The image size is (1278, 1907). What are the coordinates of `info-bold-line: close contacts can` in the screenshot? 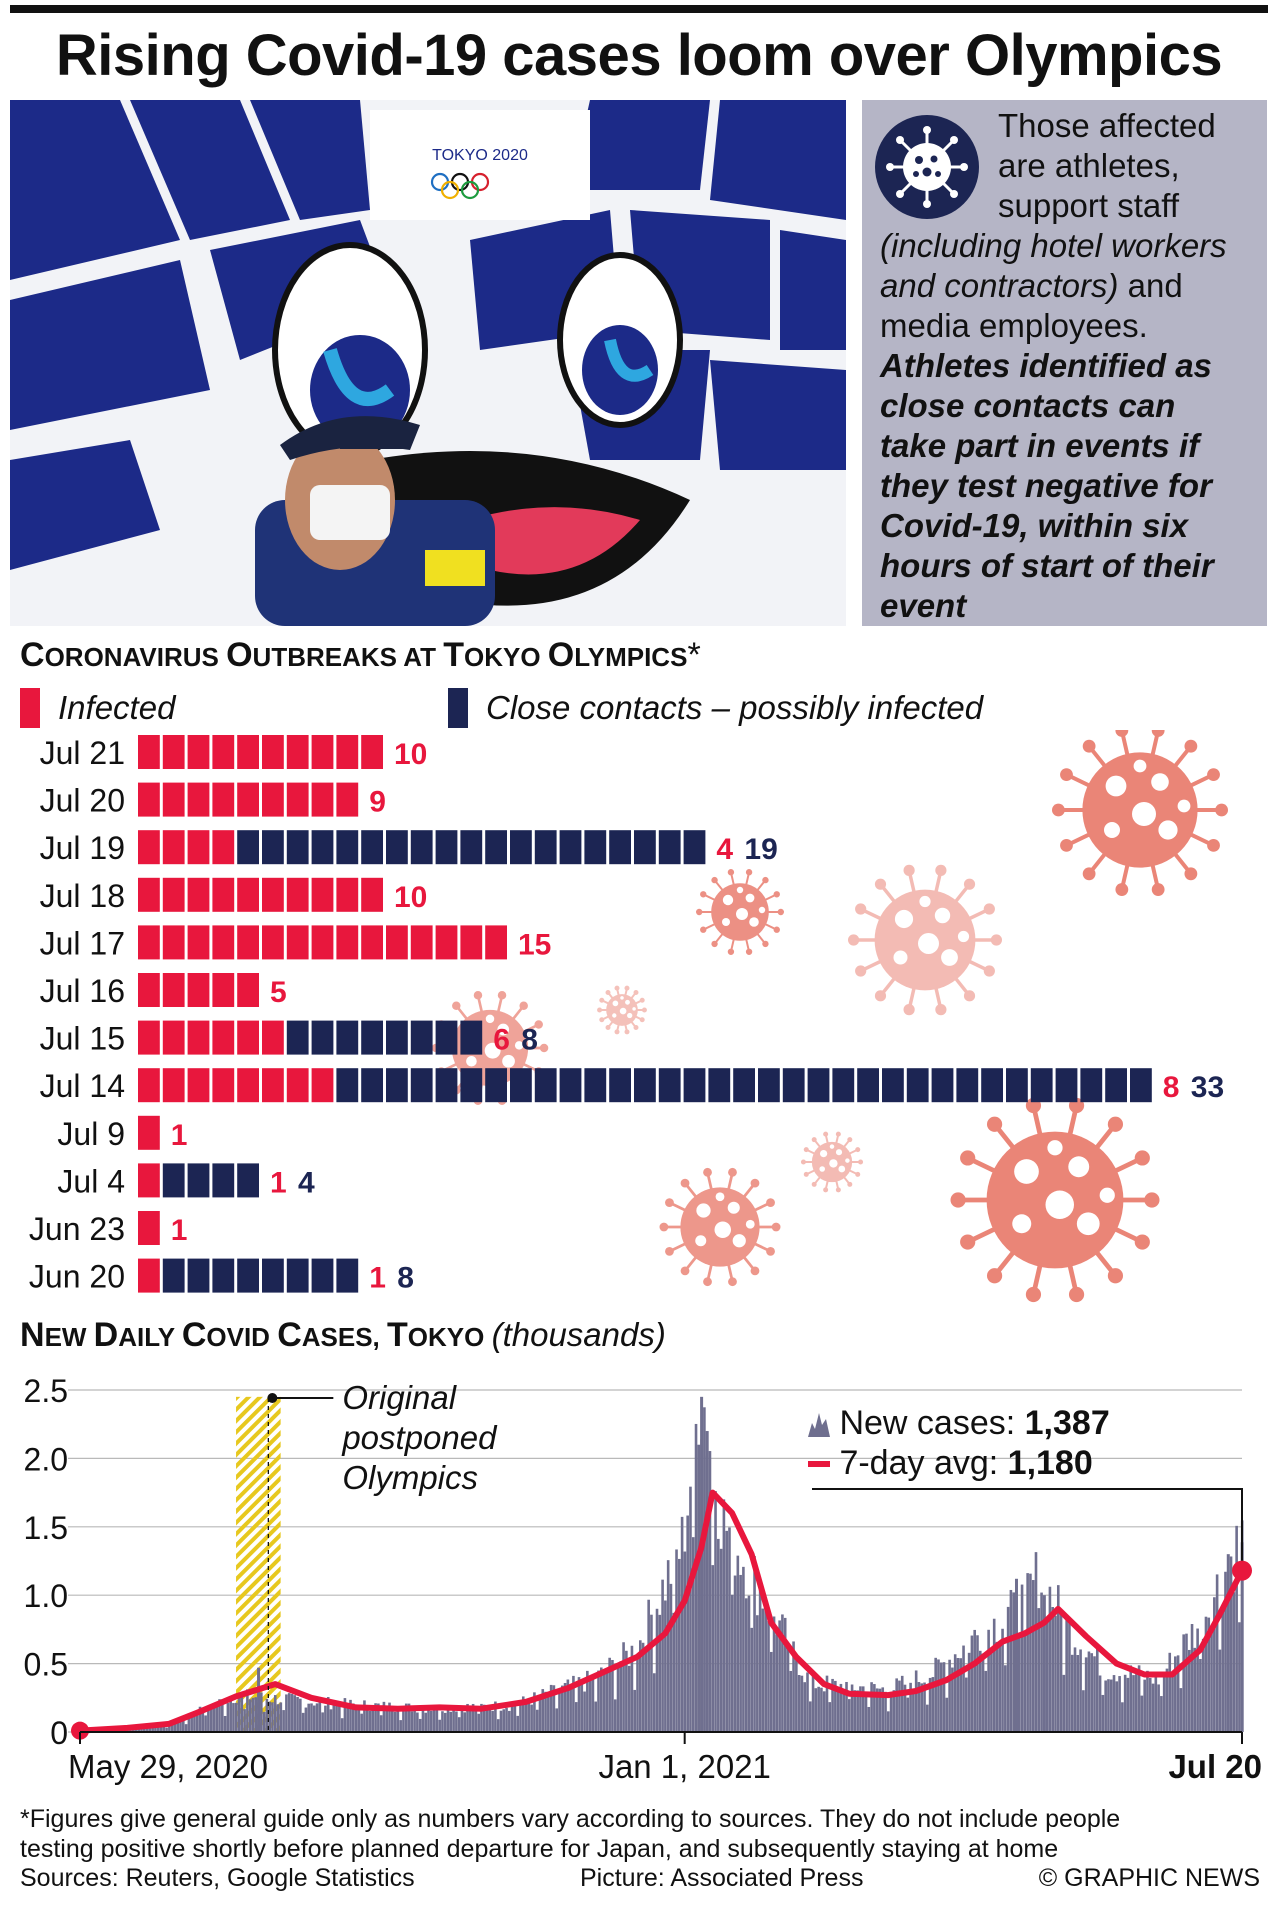 It's located at (1028, 405).